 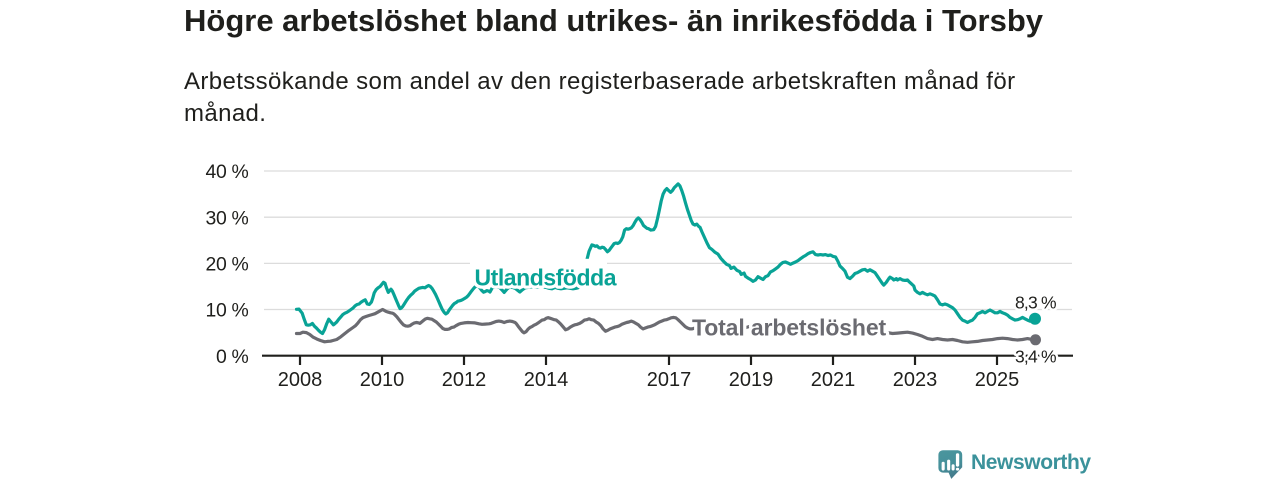 I want to click on svg-text: 2008, so click(x=300, y=380).